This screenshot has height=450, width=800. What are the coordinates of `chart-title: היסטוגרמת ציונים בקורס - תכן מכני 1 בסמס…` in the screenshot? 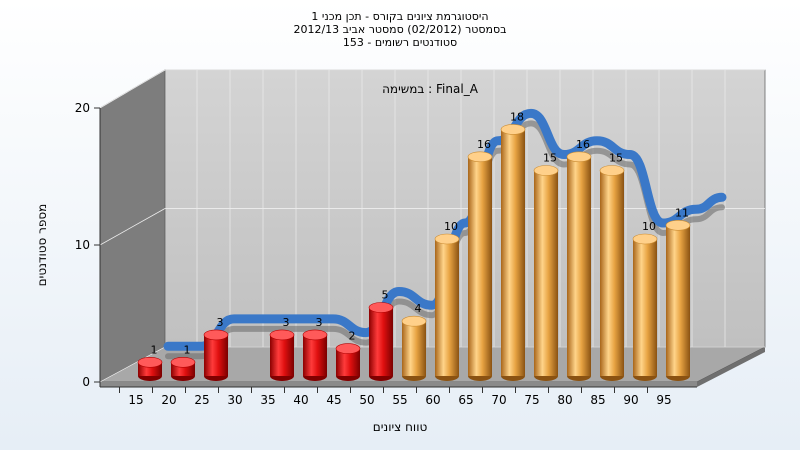 It's located at (399, 29).